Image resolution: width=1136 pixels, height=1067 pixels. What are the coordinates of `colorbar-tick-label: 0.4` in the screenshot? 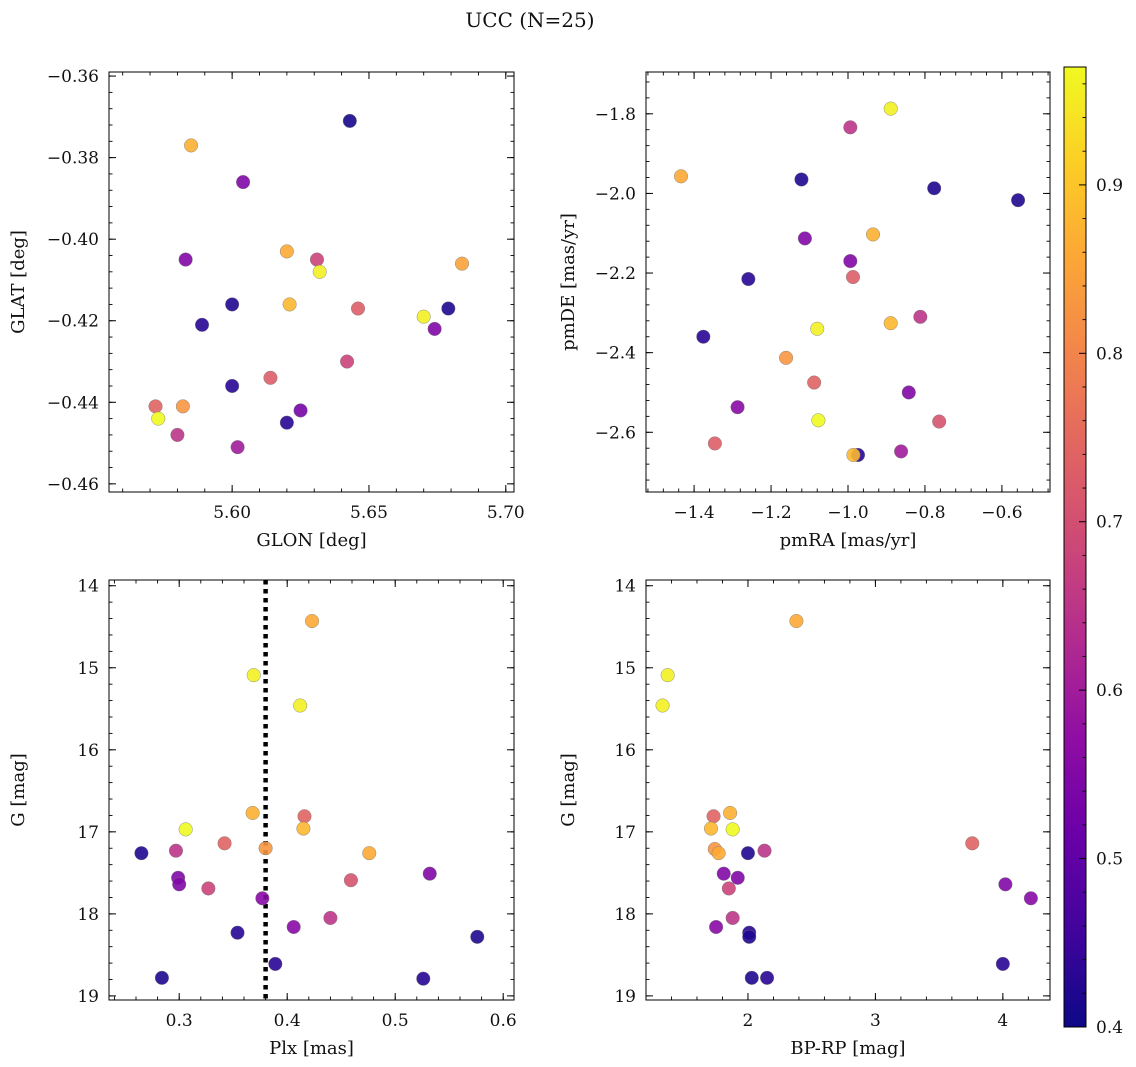 It's located at (1109, 1028).